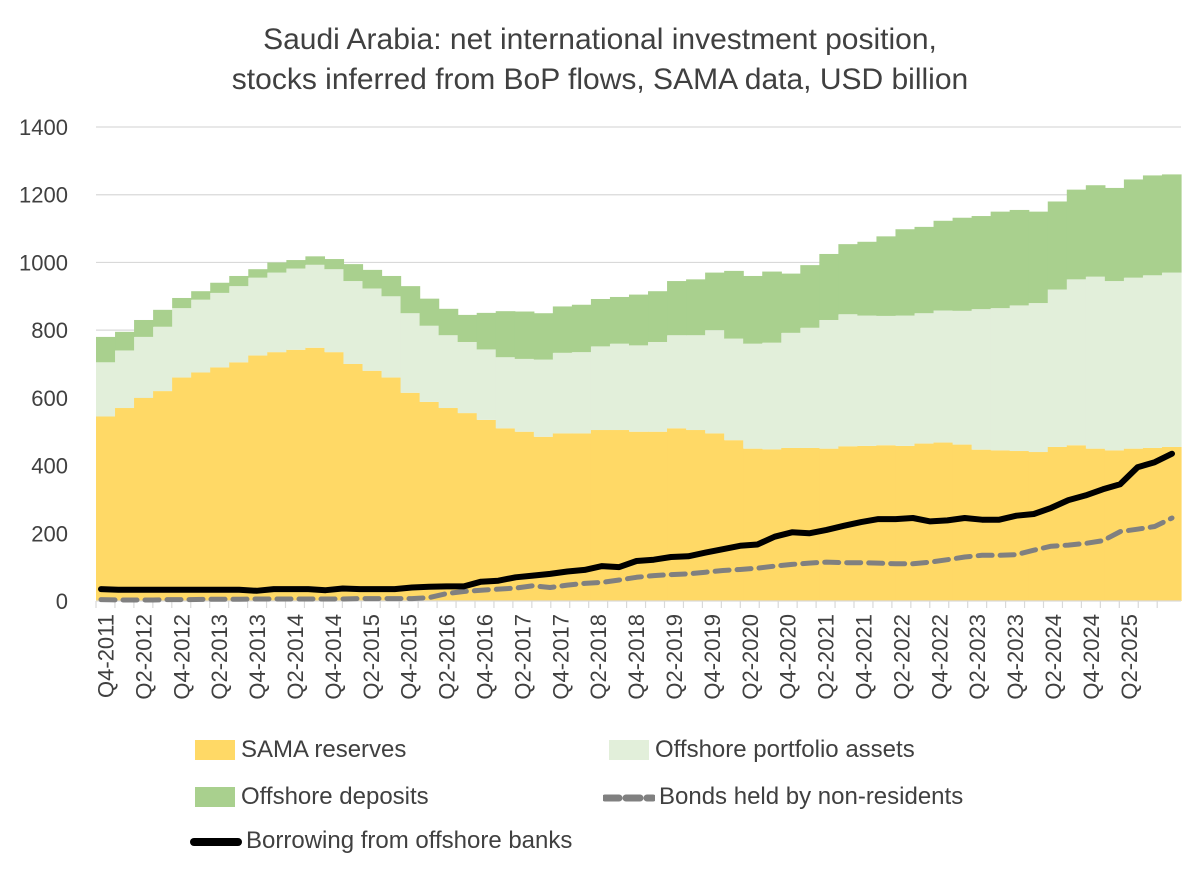  I want to click on x-tick-label: Q2-2013, so click(219, 657).